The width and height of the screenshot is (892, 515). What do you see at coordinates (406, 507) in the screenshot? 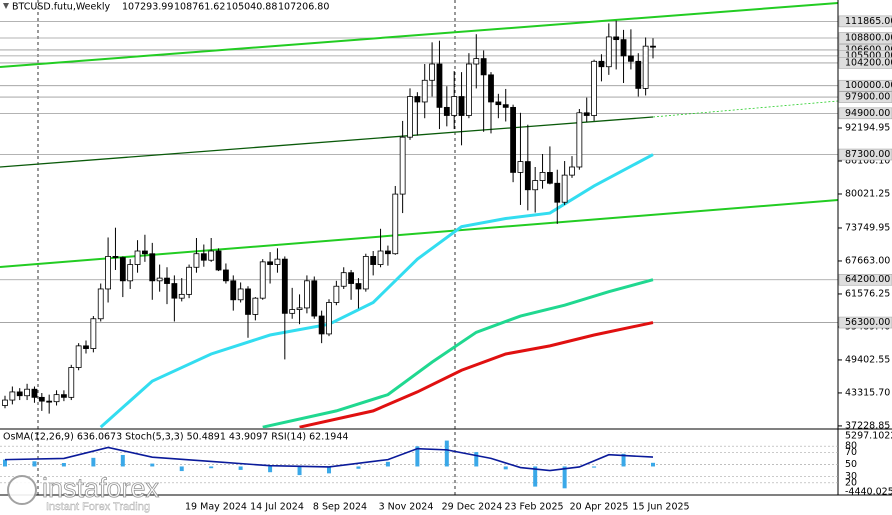
I see `x-tick-label: 3 Nov 2024` at bounding box center [406, 507].